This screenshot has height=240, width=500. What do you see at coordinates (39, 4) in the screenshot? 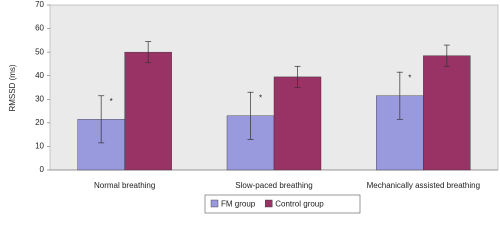
I see `y-tick-label: 70` at bounding box center [39, 4].